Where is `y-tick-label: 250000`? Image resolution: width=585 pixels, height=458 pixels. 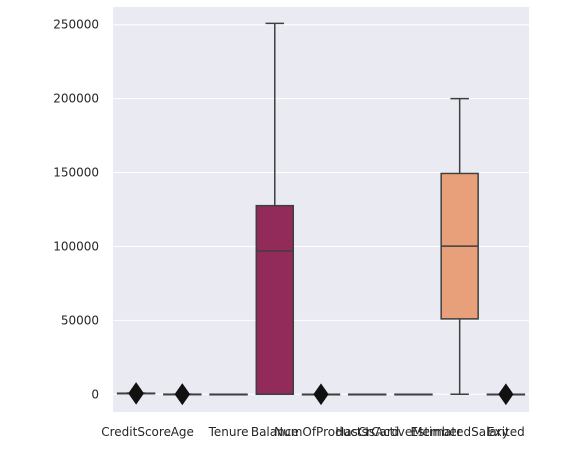
y-tick-label: 250000 is located at coordinates (76, 25).